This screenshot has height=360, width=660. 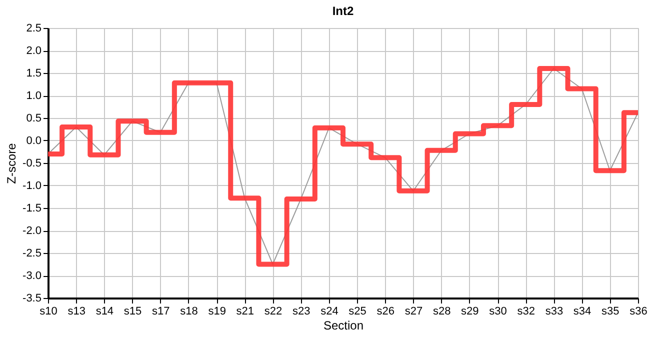 What do you see at coordinates (273, 312) in the screenshot?
I see `x-tick-label: s22` at bounding box center [273, 312].